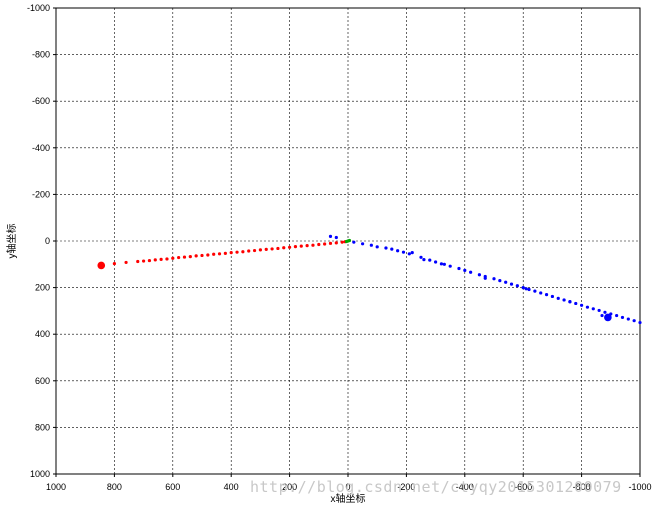  What do you see at coordinates (42, 288) in the screenshot?
I see `y-tick-label: 200` at bounding box center [42, 288].